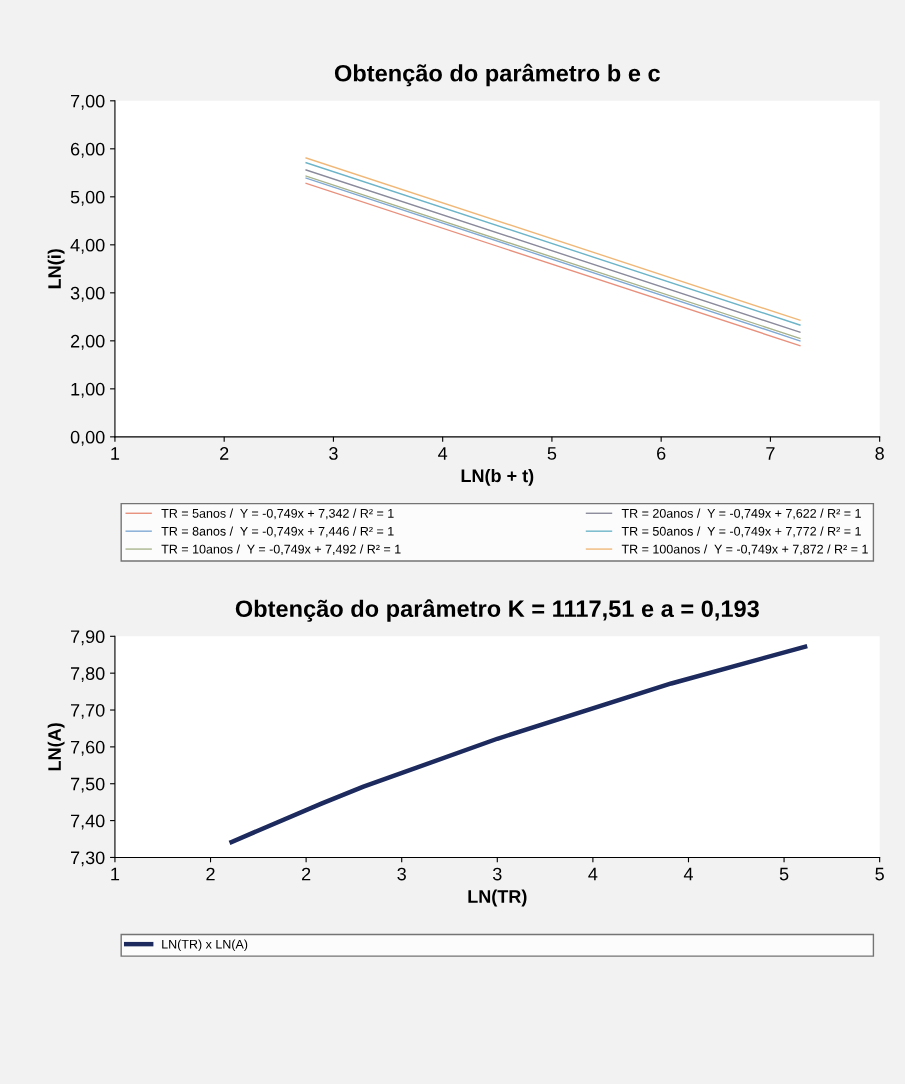  Describe the element at coordinates (518, 744) in the screenshot. I see `line-series` at that location.